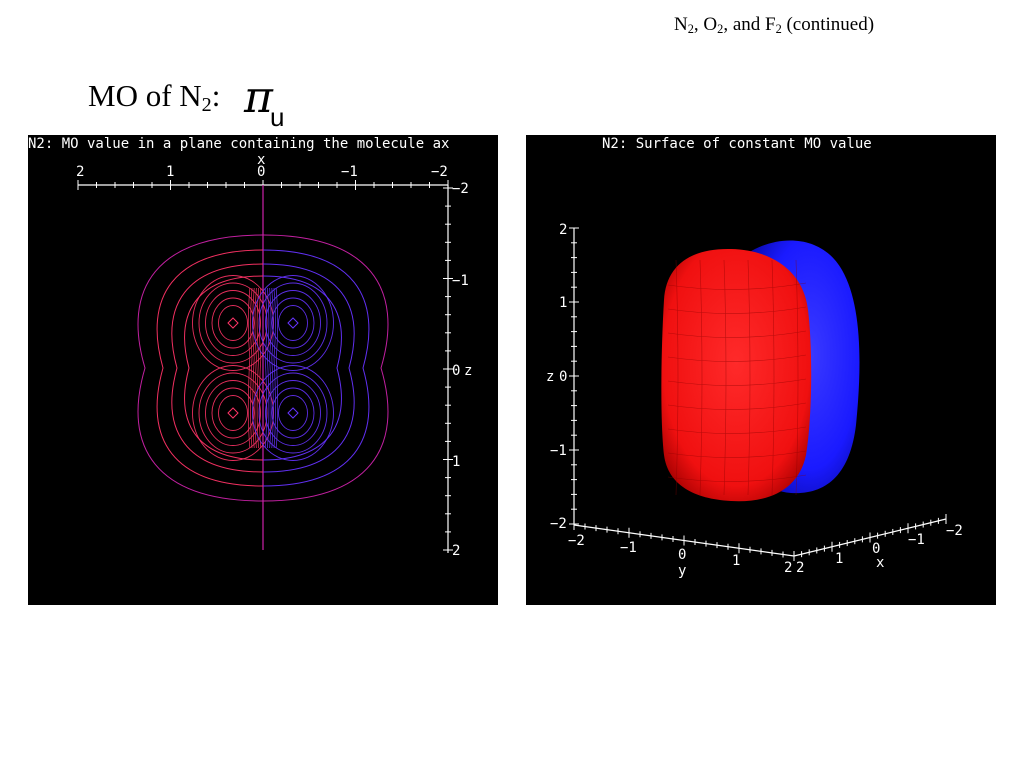 The width and height of the screenshot is (1024, 768). What do you see at coordinates (170, 172) in the screenshot?
I see `top-tick-label: 1` at bounding box center [170, 172].